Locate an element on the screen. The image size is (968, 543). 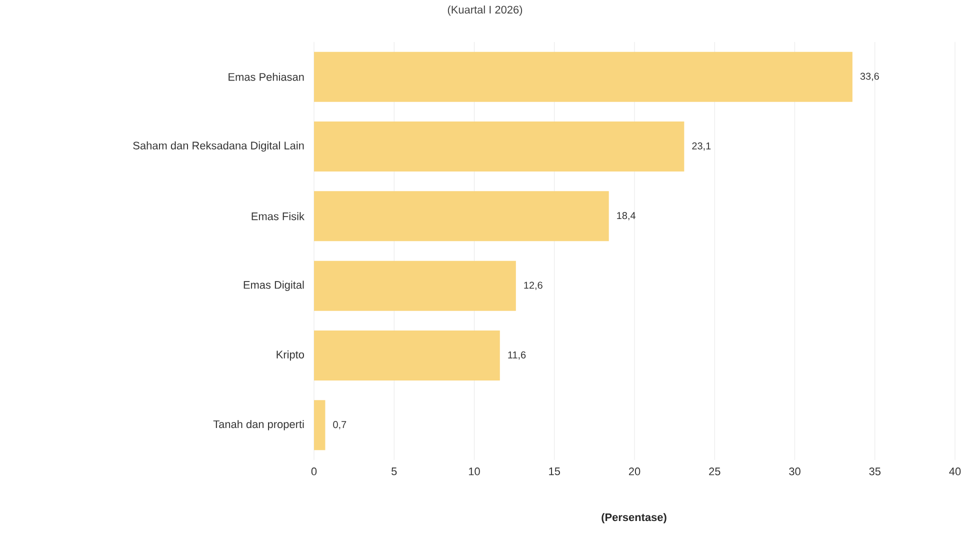
data-label: 33,6 is located at coordinates (869, 76).